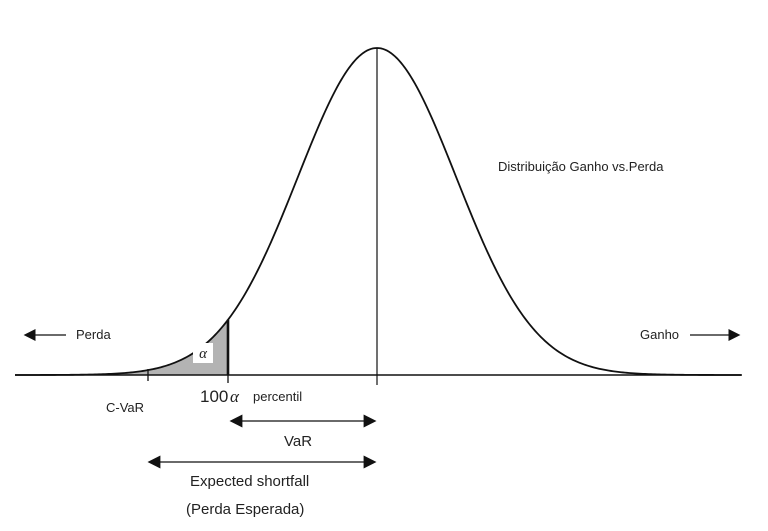 This screenshot has height=531, width=768. Describe the element at coordinates (581, 166) in the screenshot. I see `distribution-label: Distribuição Ganho vs.Perda` at that location.